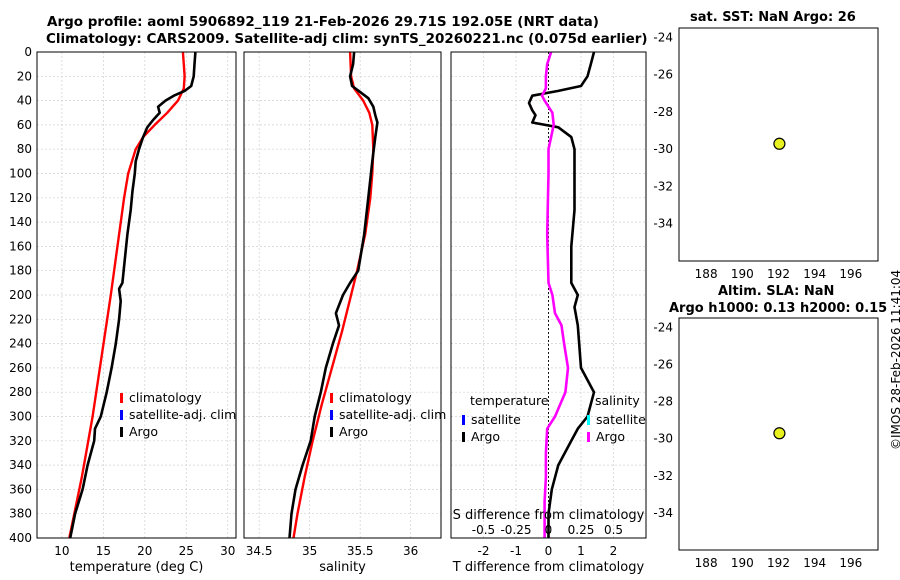 This screenshot has height=580, width=900. I want to click on depth-tick-label: 80, so click(24, 149).